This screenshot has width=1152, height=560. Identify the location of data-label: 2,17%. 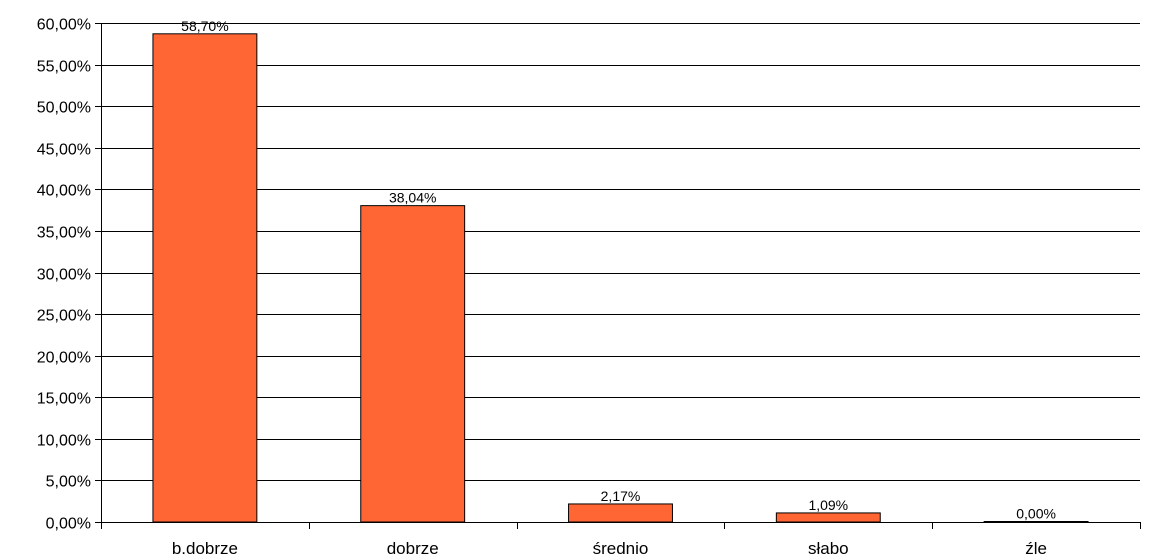
(621, 496).